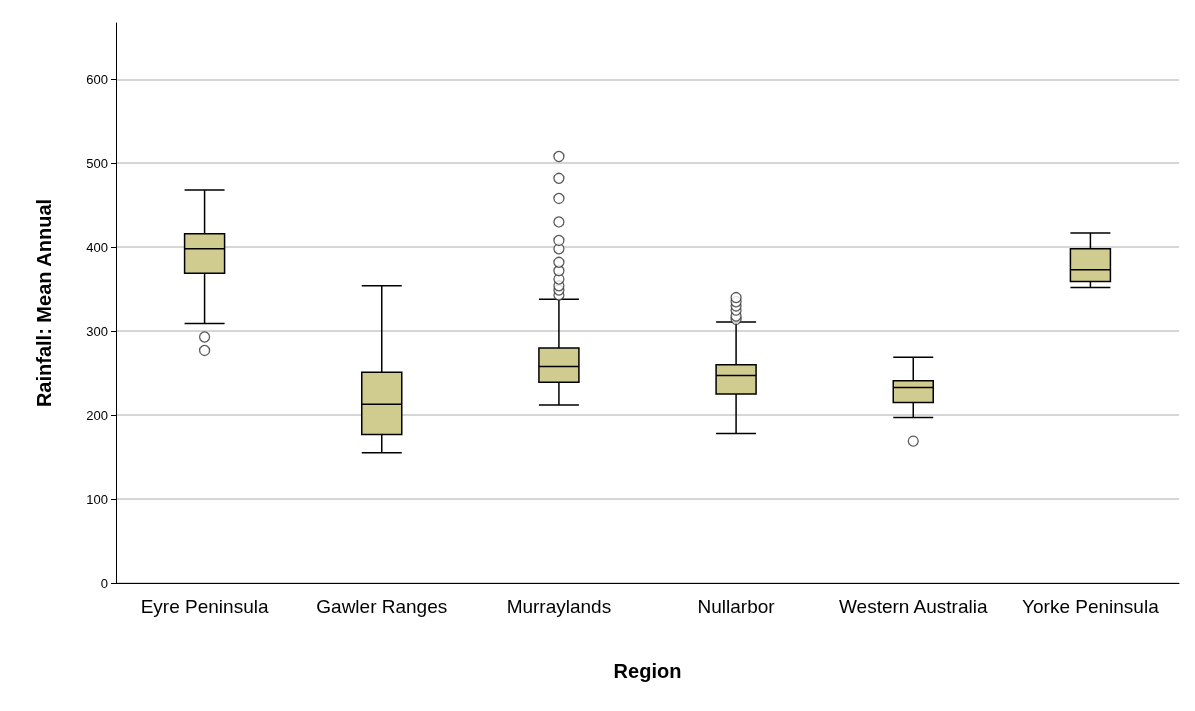 This screenshot has height=711, width=1195. What do you see at coordinates (204, 606) in the screenshot?
I see `x-tick-label: Eyre Peninsula` at bounding box center [204, 606].